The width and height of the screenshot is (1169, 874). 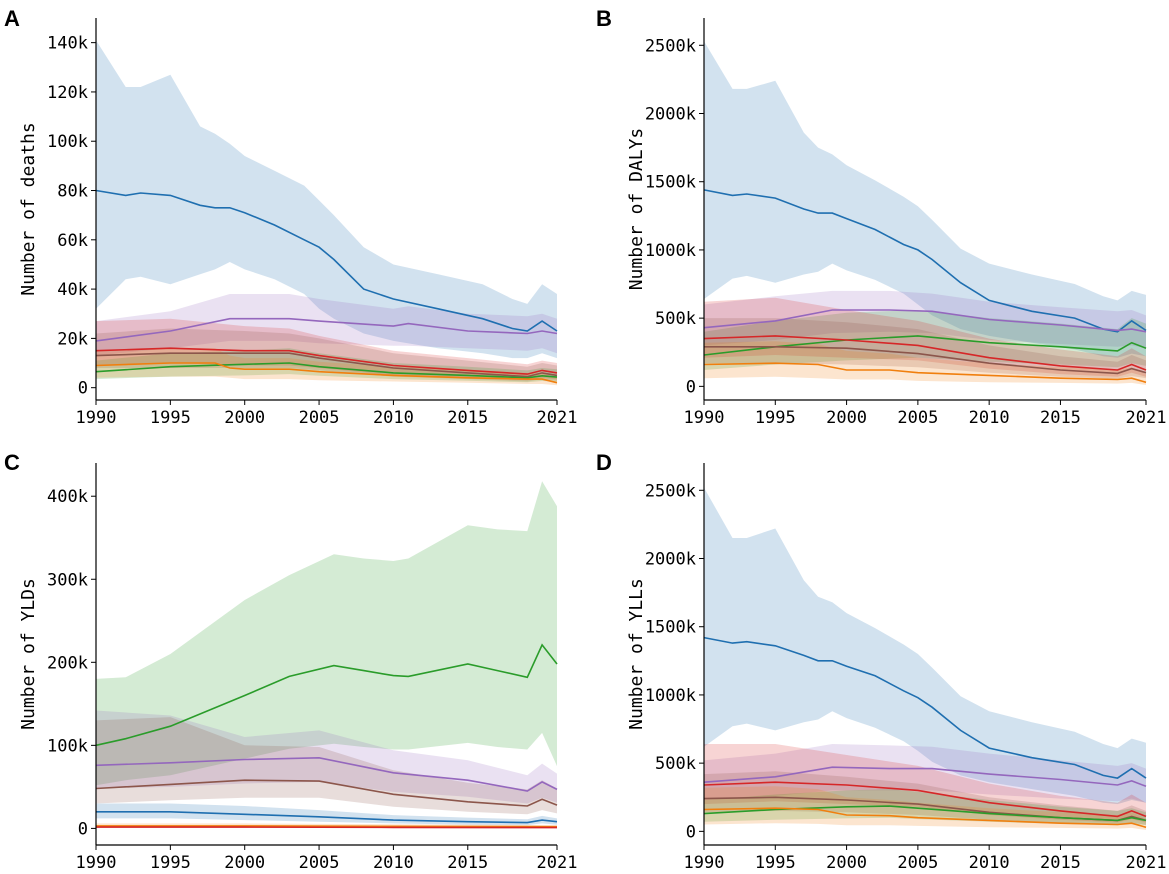 What do you see at coordinates (12, 462) in the screenshot?
I see `panel-letter-c: C` at bounding box center [12, 462].